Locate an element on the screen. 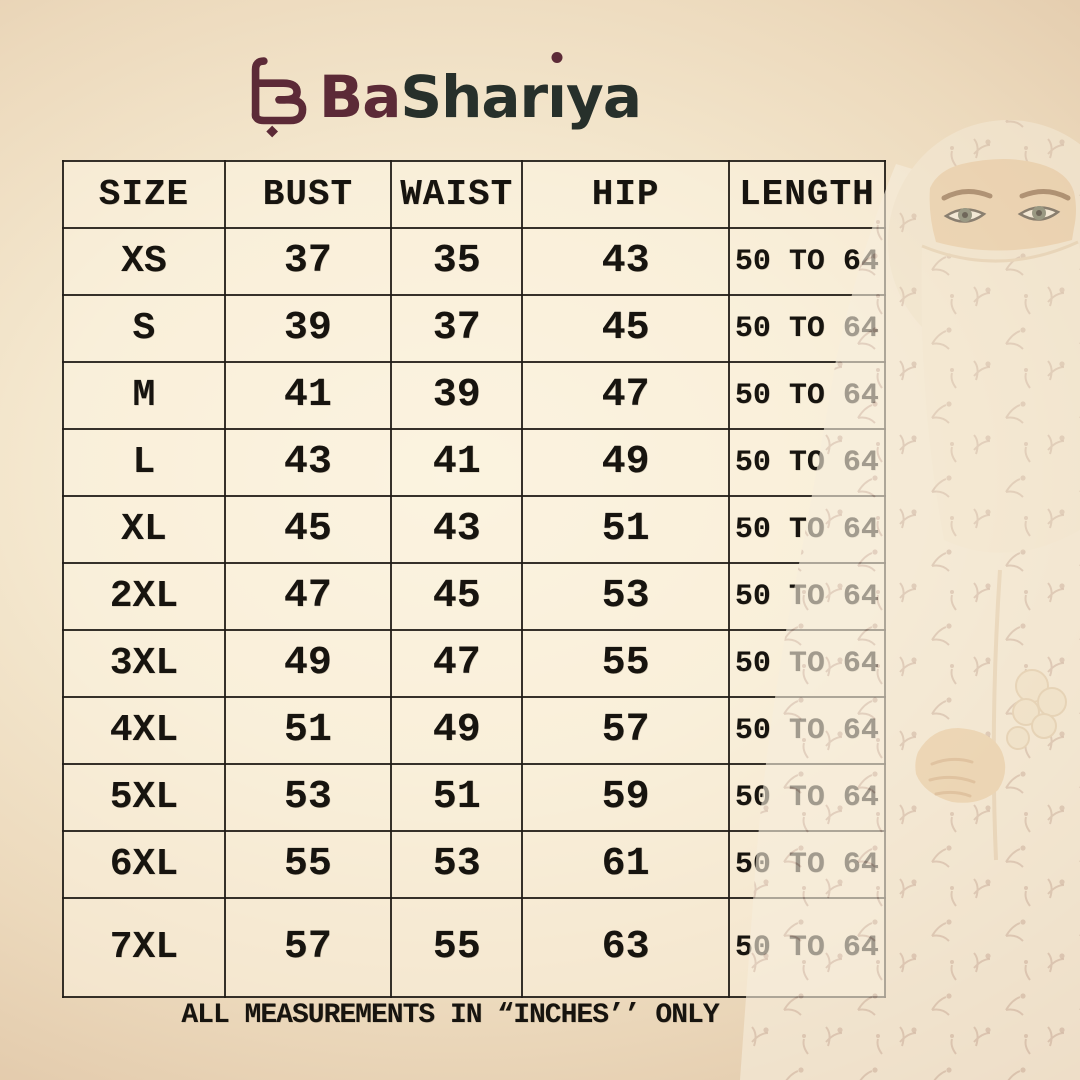  cell-waist: 53 is located at coordinates (456, 864).